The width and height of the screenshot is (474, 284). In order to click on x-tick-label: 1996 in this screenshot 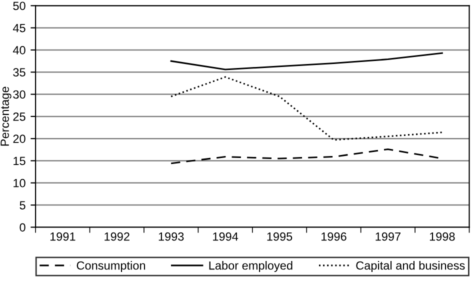, I will do `click(333, 236)`.